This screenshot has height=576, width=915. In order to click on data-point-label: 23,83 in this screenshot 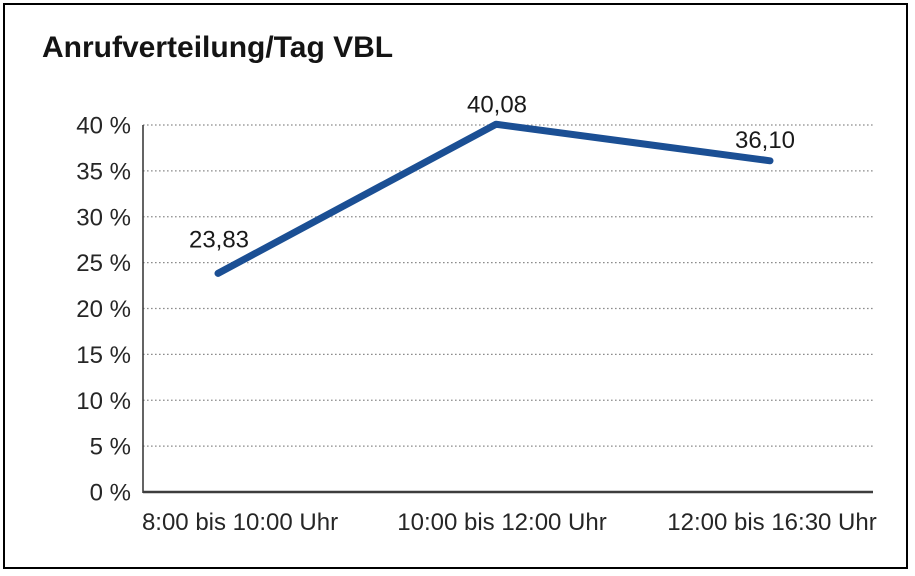, I will do `click(219, 239)`.